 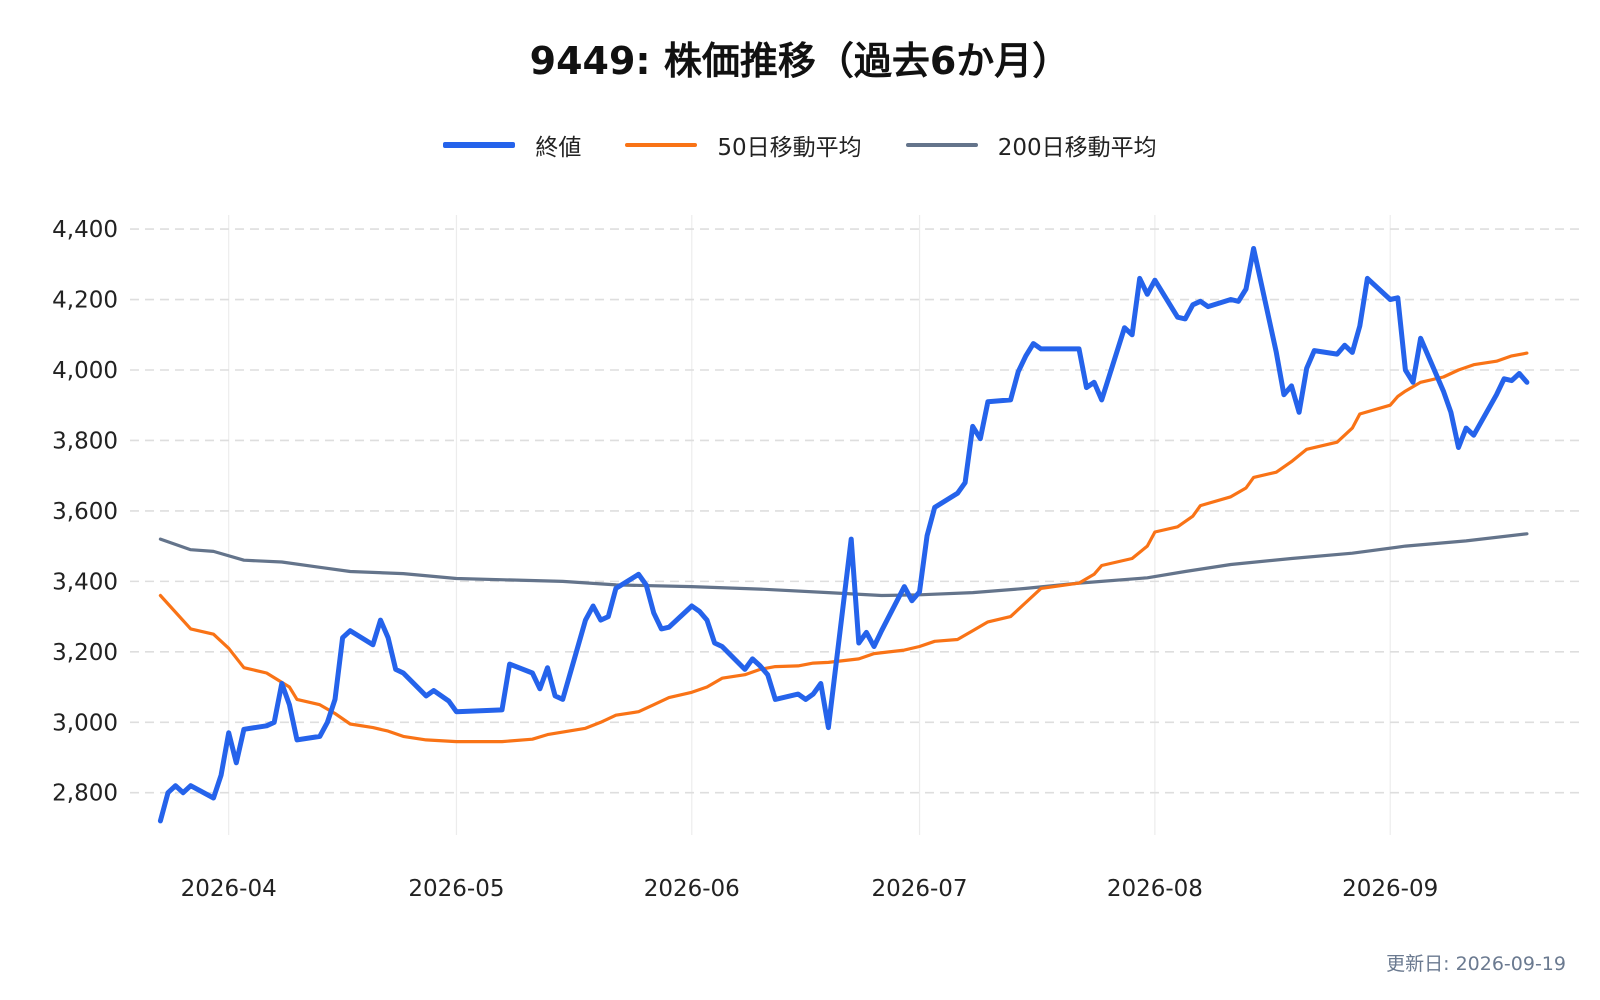 I want to click on y-tick-label: 4,400, so click(x=85, y=230).